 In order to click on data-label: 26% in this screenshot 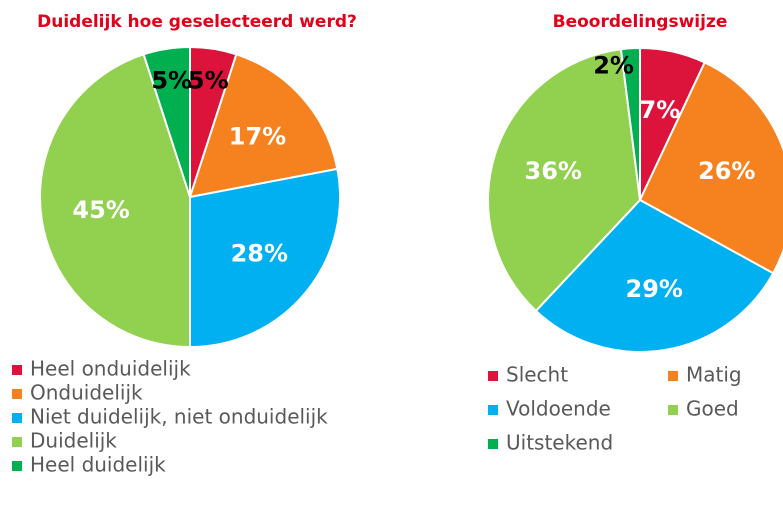, I will do `click(726, 171)`.